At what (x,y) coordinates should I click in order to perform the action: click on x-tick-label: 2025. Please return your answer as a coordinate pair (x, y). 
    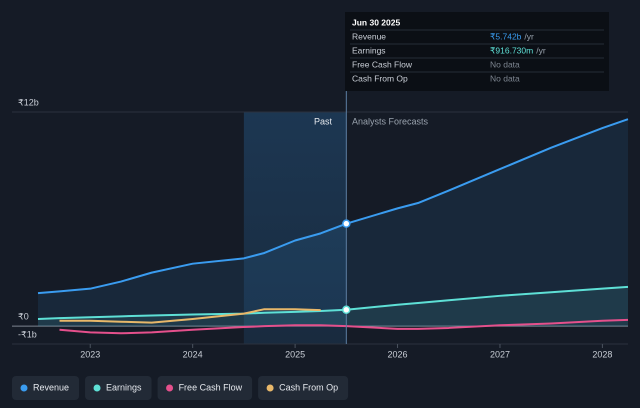
    Looking at the image, I should click on (295, 354).